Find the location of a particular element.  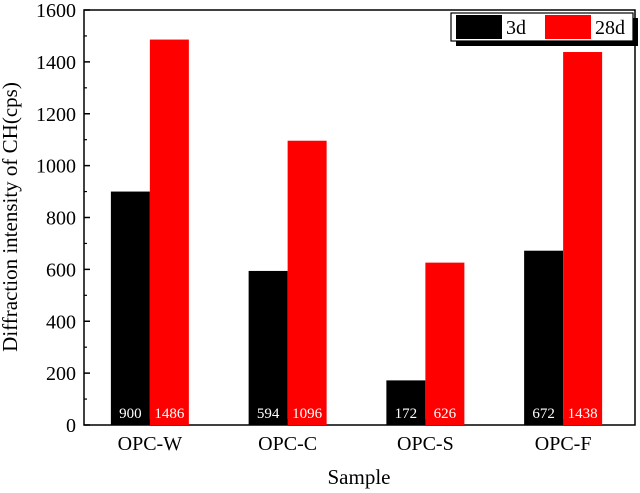

x-axis-title: Sample is located at coordinates (359, 477).